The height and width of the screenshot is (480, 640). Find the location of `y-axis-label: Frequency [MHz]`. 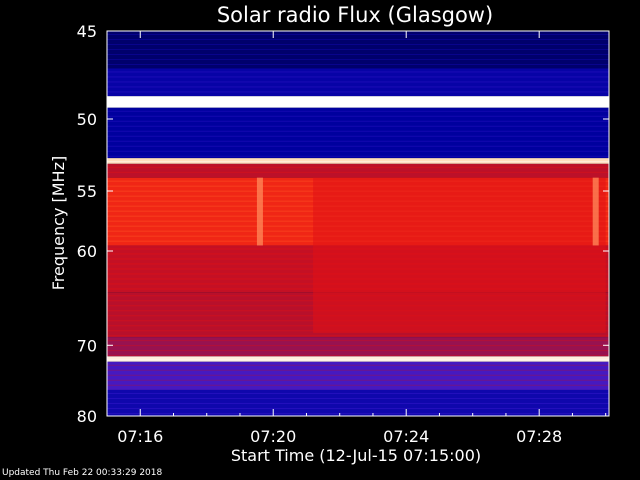

y-axis-label: Frequency [MHz] is located at coordinates (58, 223).